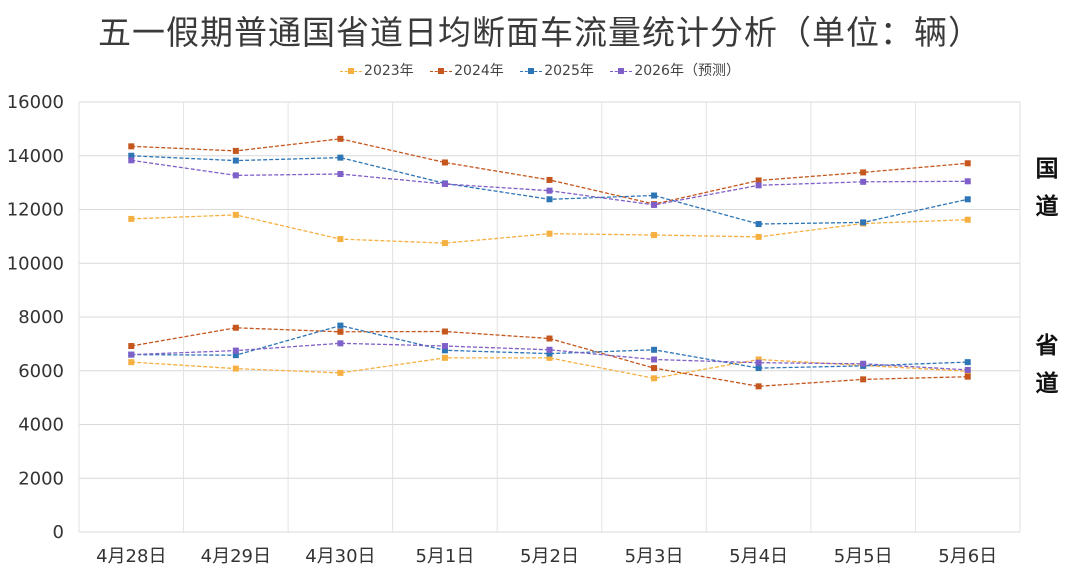 Image resolution: width=1080 pixels, height=584 pixels. Describe the element at coordinates (1047, 365) in the screenshot. I see `provincial-road-label: 省 道` at that location.